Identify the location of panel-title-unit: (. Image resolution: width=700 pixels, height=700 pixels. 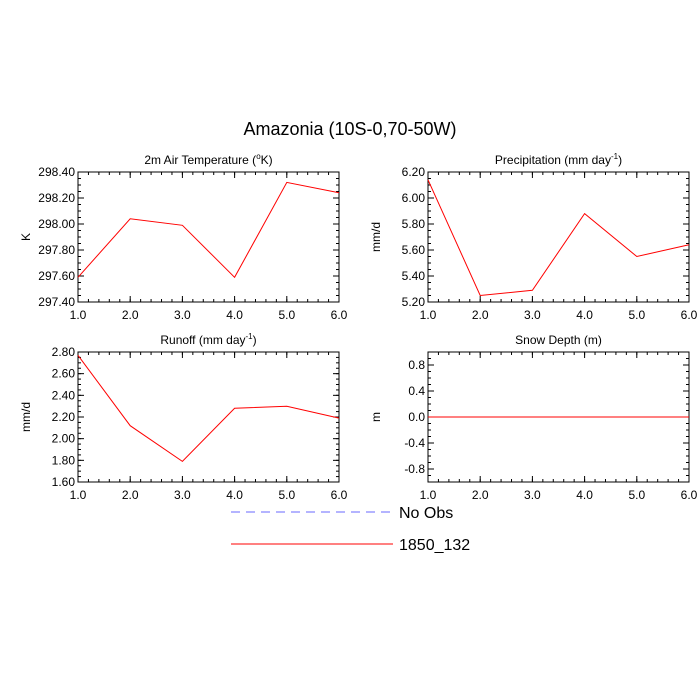
(252, 160).